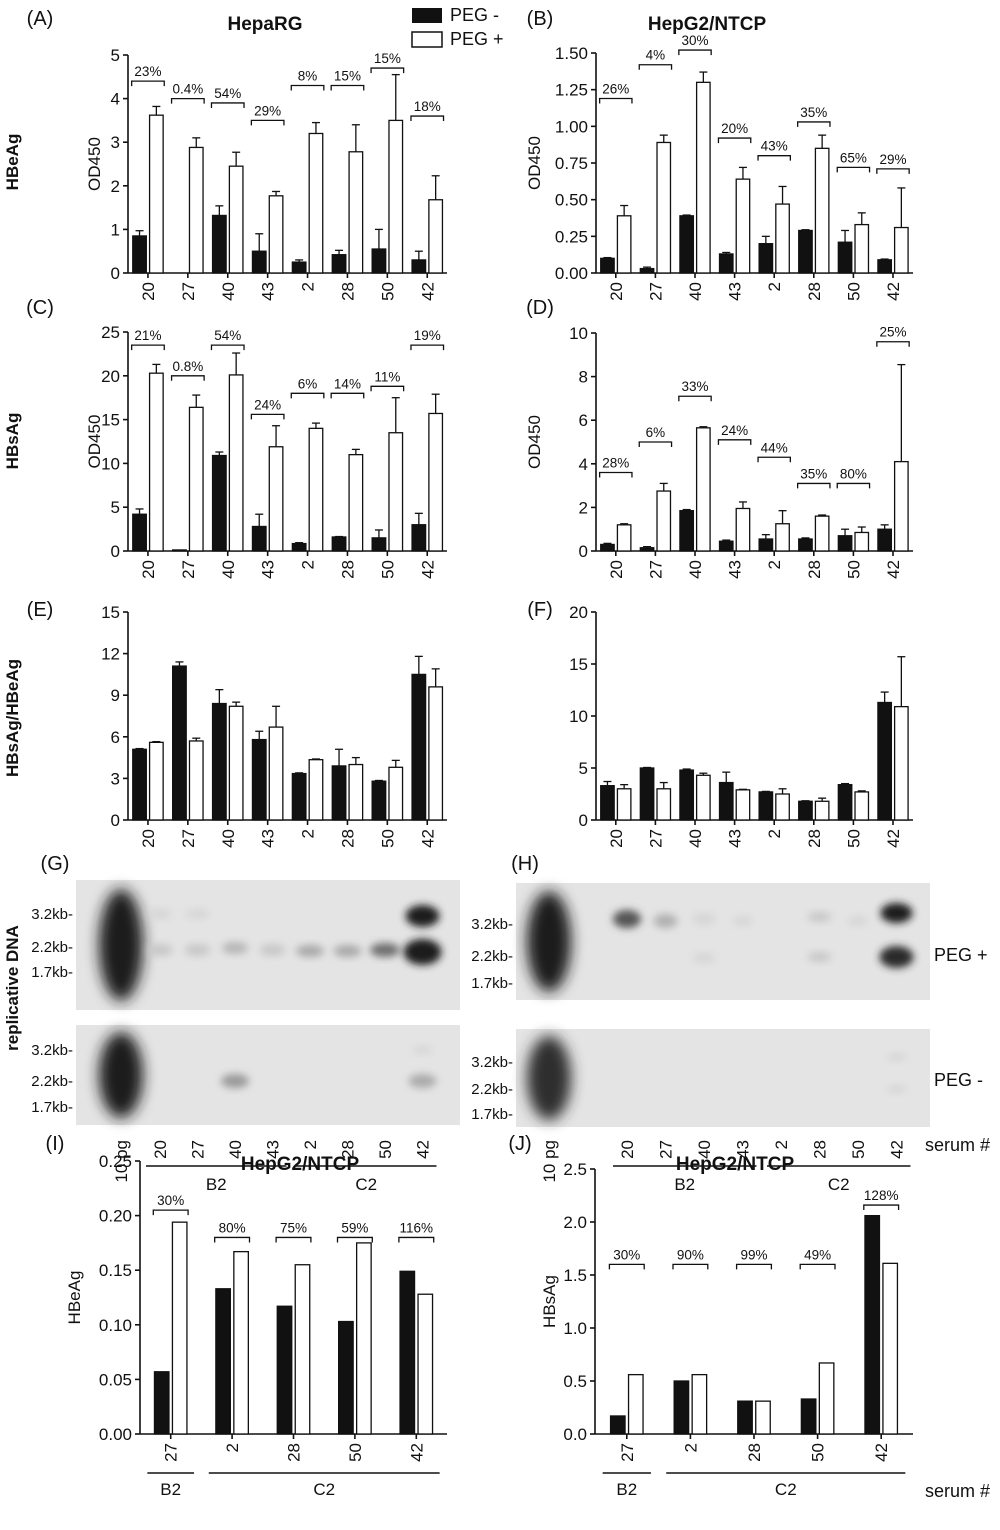  I want to click on y-tick-label: 0.00, so click(115, 1434).